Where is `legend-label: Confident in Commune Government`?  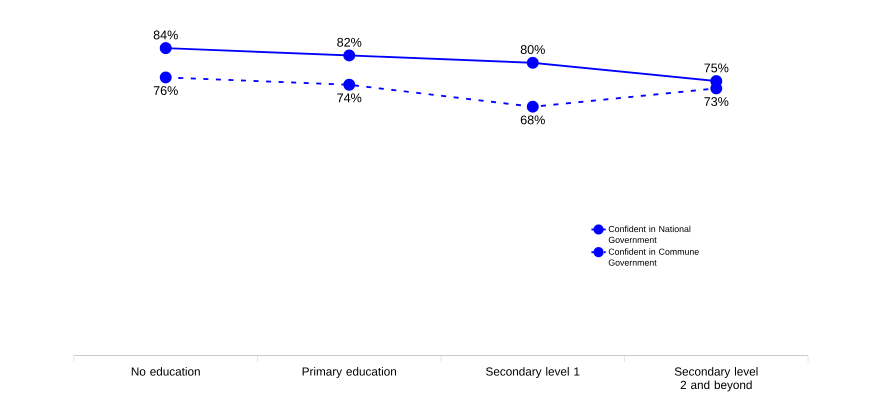 legend-label: Confident in Commune Government is located at coordinates (653, 257).